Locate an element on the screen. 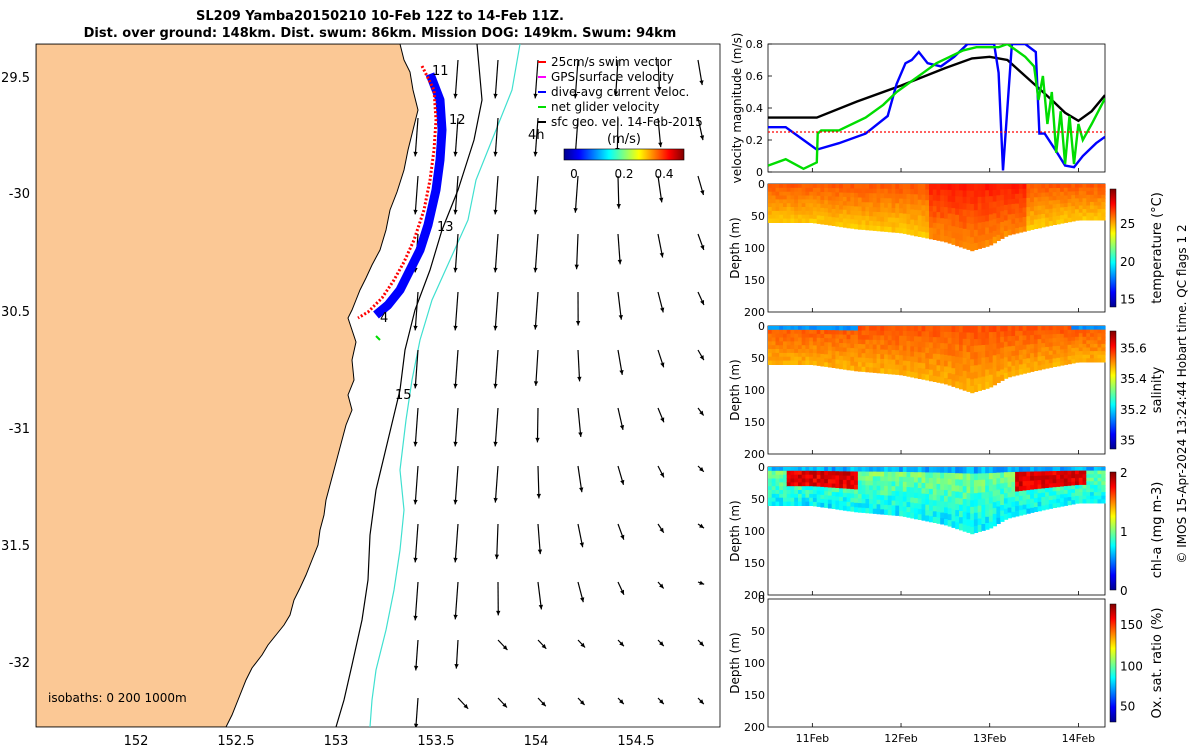  track-day-label: 11 is located at coordinates (440, 71).